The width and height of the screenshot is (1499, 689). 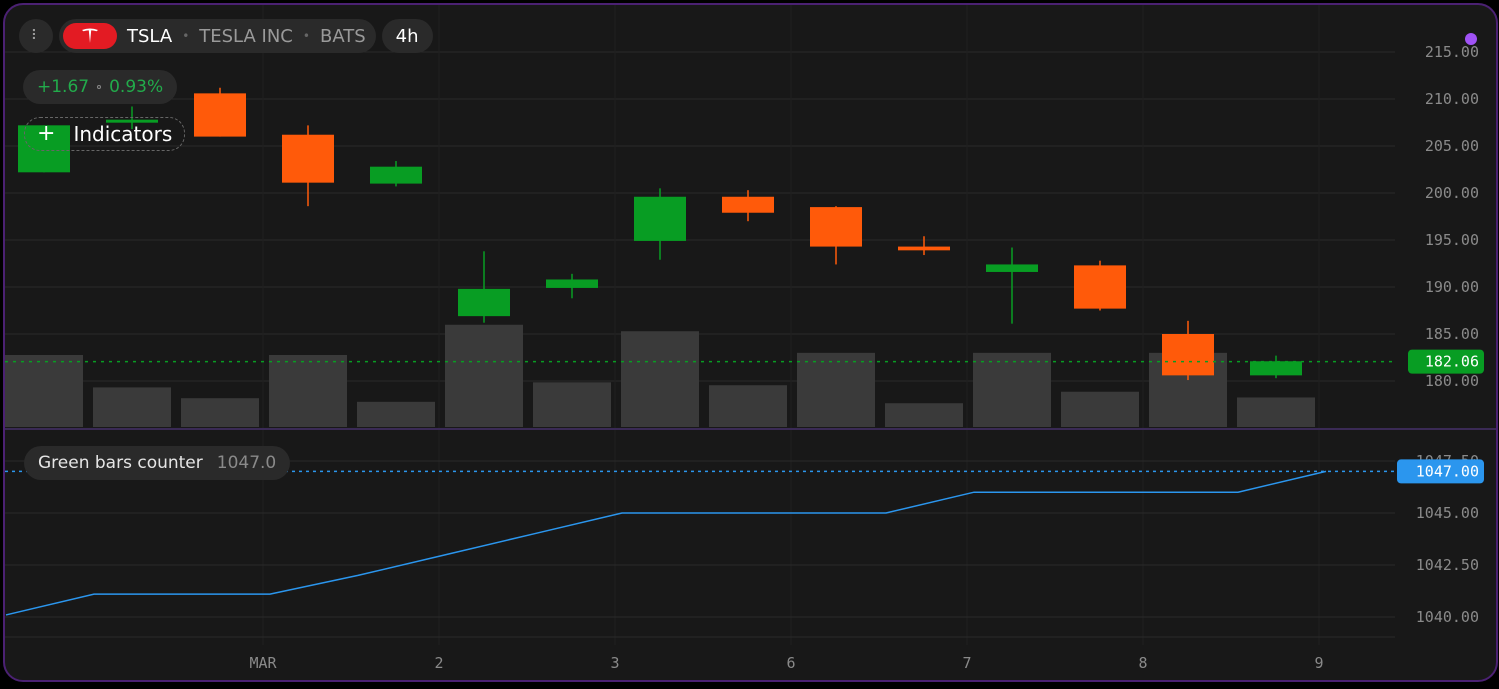 What do you see at coordinates (1452, 146) in the screenshot?
I see `price-tick-label: 205.00` at bounding box center [1452, 146].